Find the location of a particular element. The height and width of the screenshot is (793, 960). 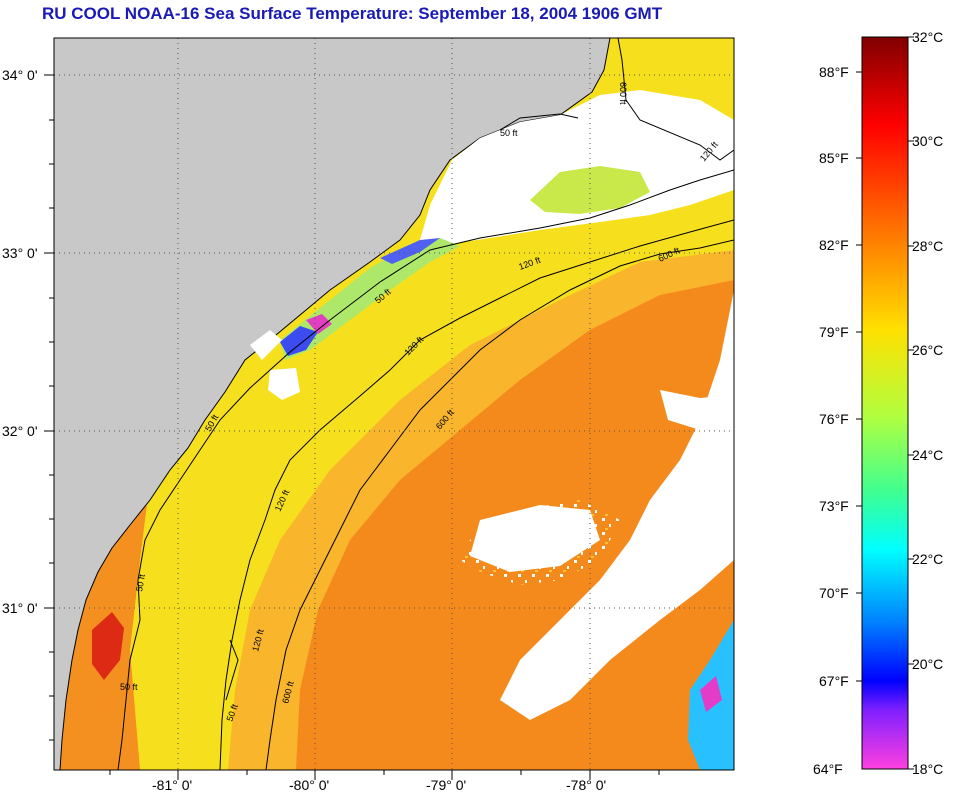

lon-label-80: -80° 0' is located at coordinates (309, 785).